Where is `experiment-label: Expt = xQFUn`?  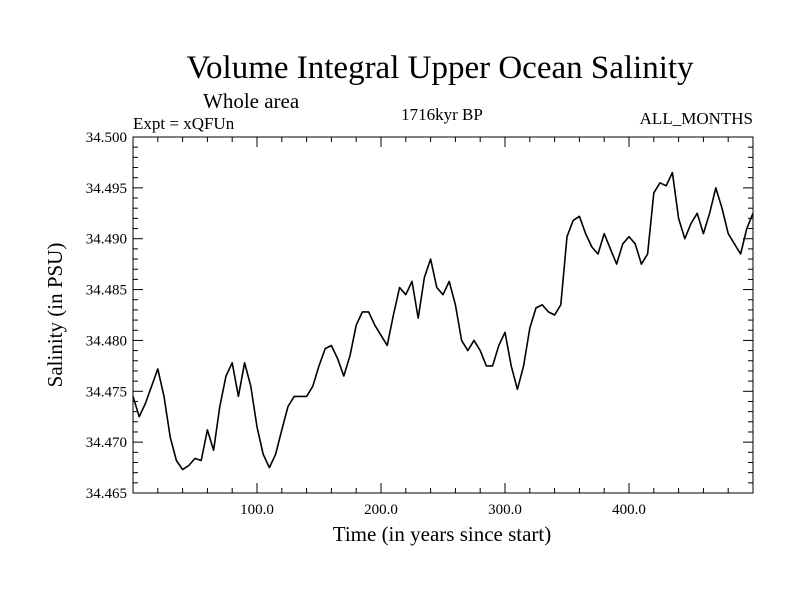 experiment-label: Expt = xQFUn is located at coordinates (184, 123).